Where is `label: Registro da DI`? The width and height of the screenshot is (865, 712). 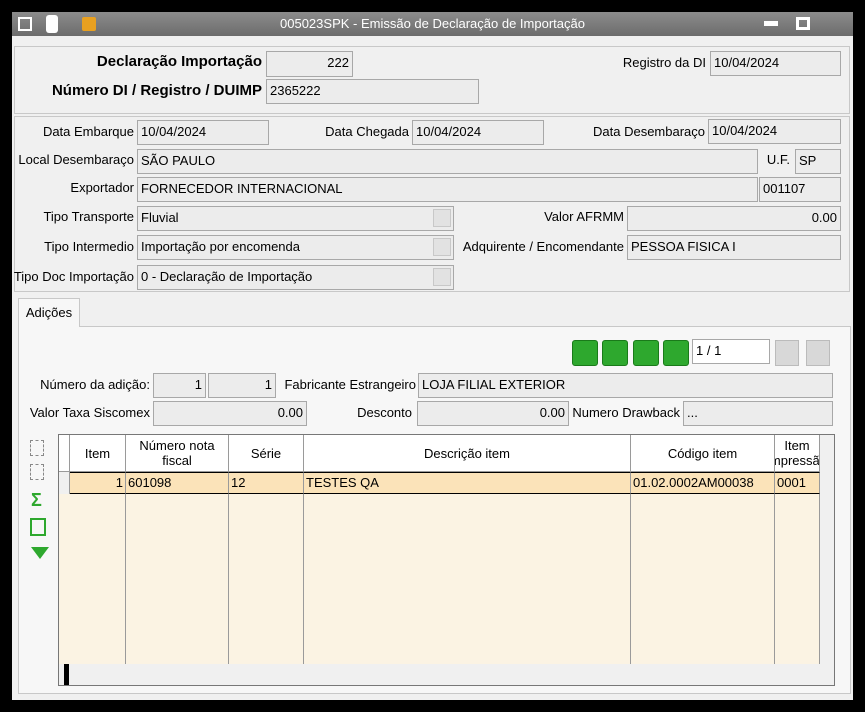 label: Registro da DI is located at coordinates (664, 62).